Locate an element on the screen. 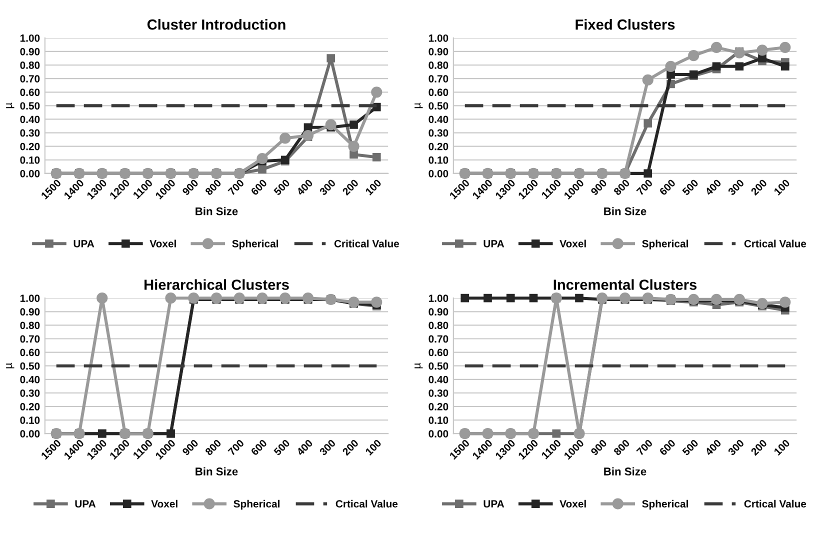 This screenshot has height=542, width=817. x-tick-label: 700 is located at coordinates (236, 447).